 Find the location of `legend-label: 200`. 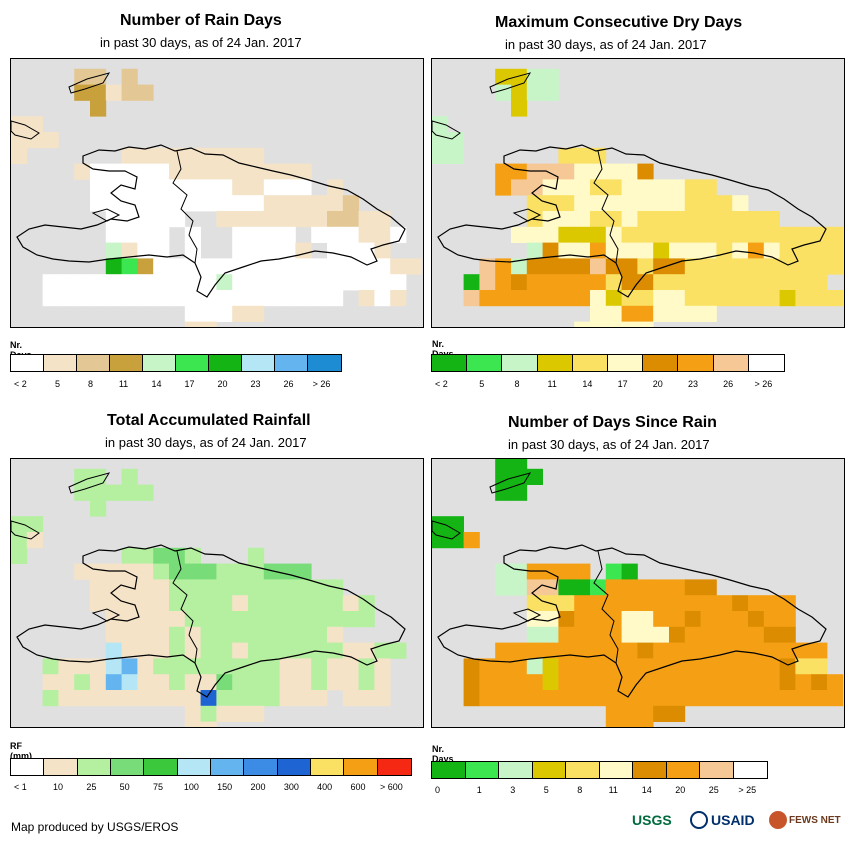

legend-label: 200 is located at coordinates (258, 787).